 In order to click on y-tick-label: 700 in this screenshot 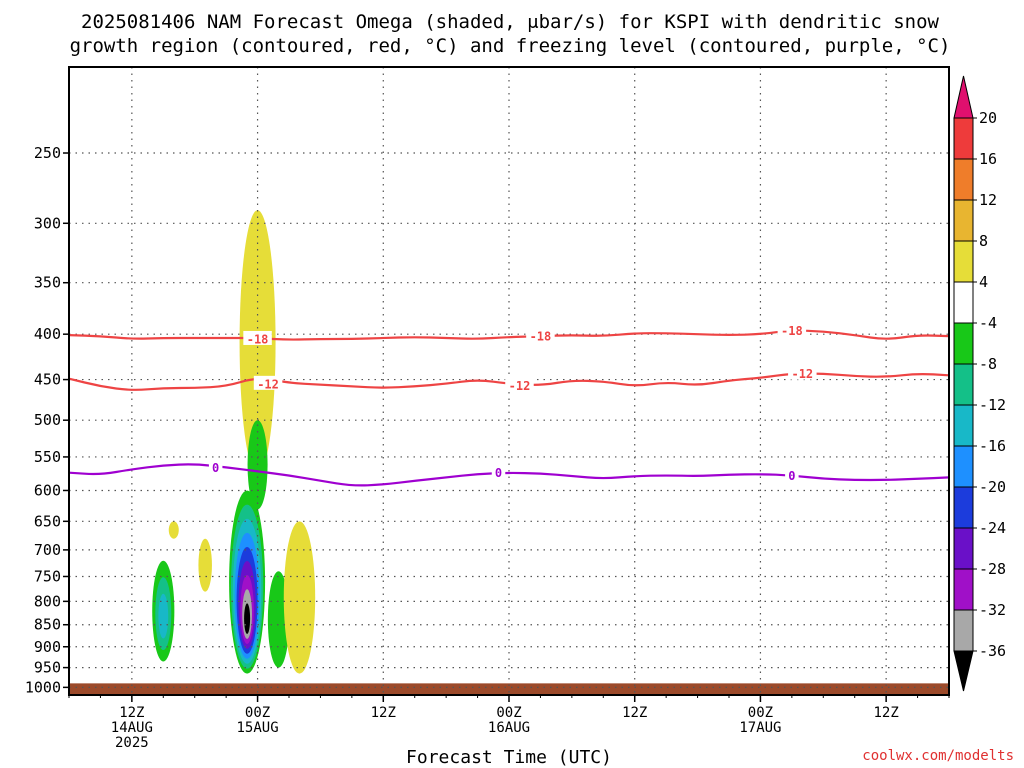, I will do `click(47, 550)`.